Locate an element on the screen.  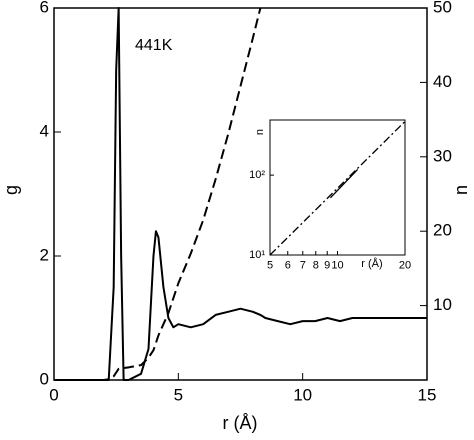
y2-tick-label: 10 is located at coordinates (442, 304).